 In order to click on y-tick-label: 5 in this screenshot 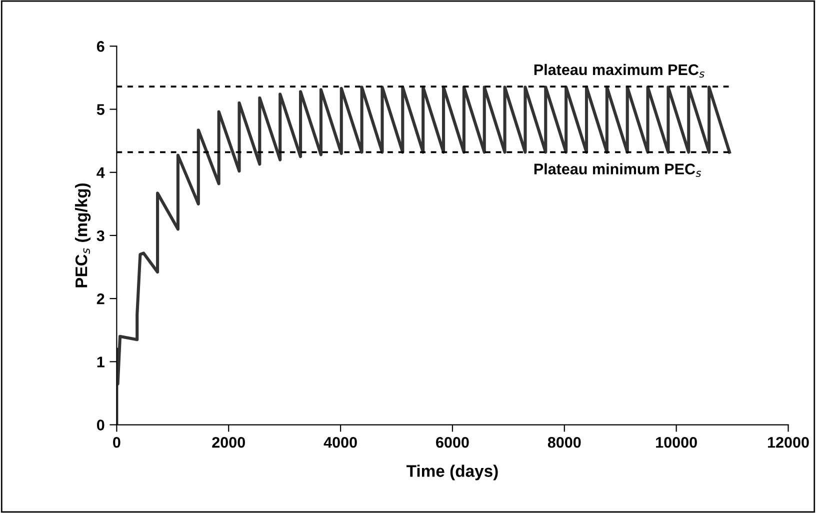, I will do `click(100, 109)`.